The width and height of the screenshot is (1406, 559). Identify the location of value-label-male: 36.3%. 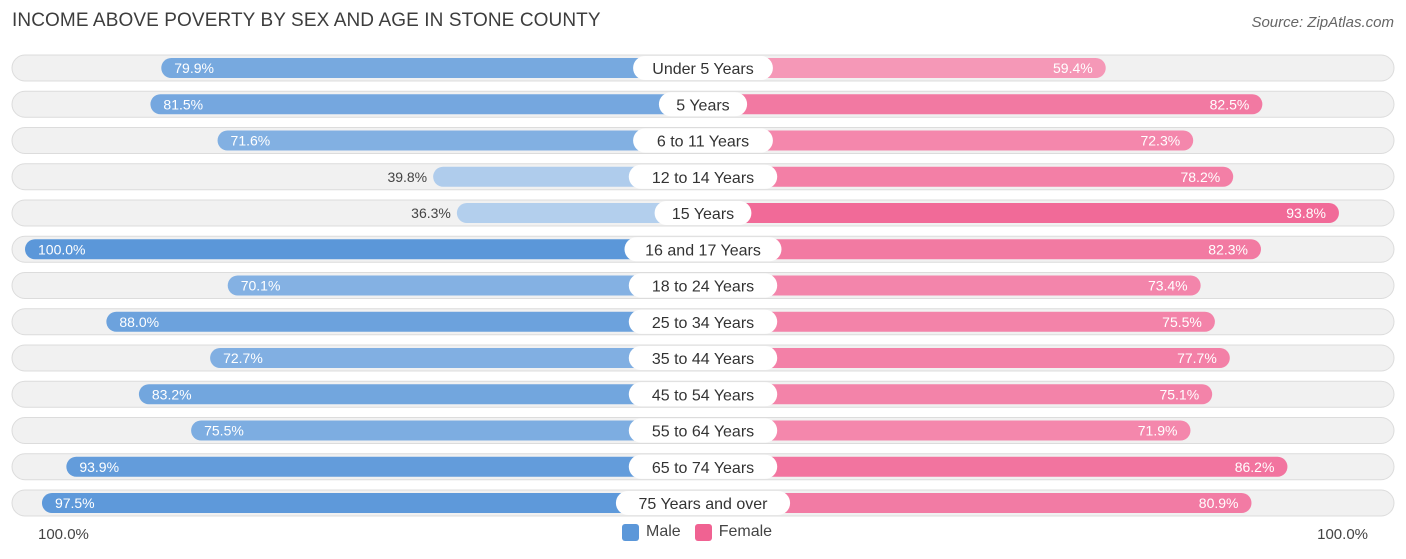
(431, 213).